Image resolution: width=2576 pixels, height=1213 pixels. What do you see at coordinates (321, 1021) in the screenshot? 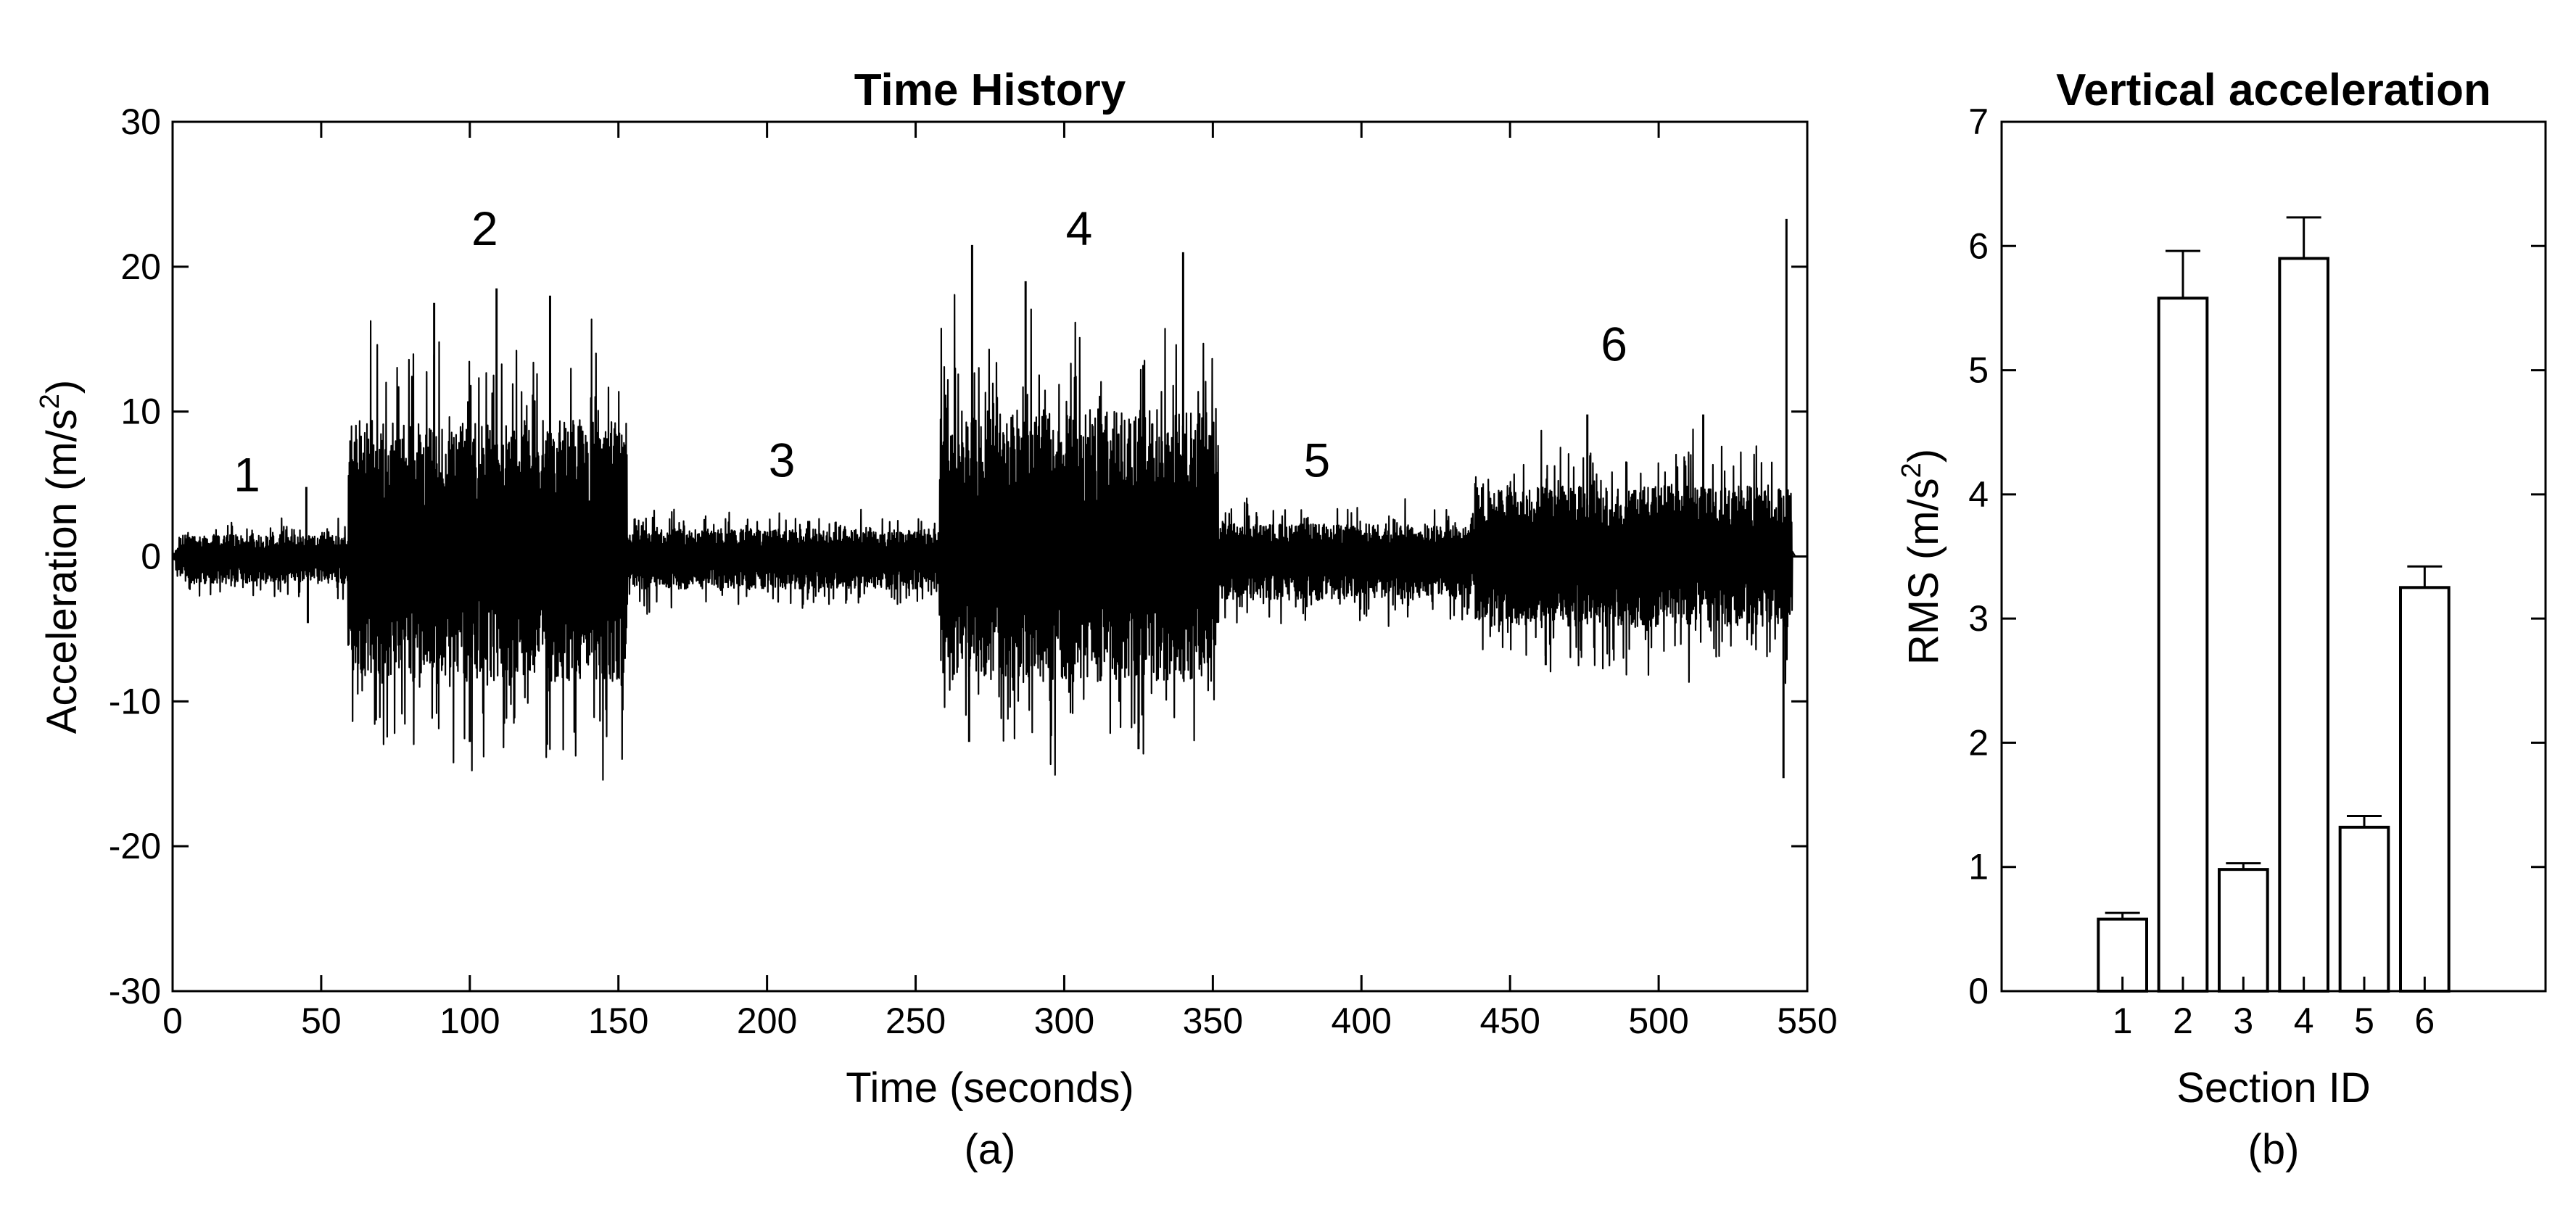
I see `x-tick-label: 50` at bounding box center [321, 1021].